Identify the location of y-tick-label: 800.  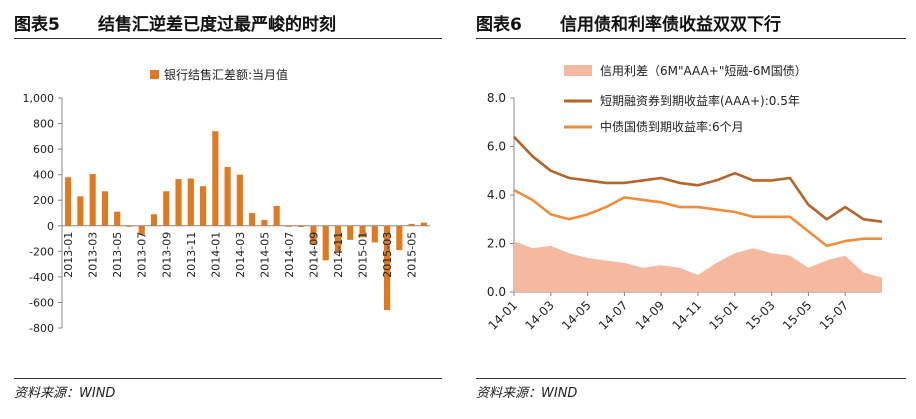
(43, 124).